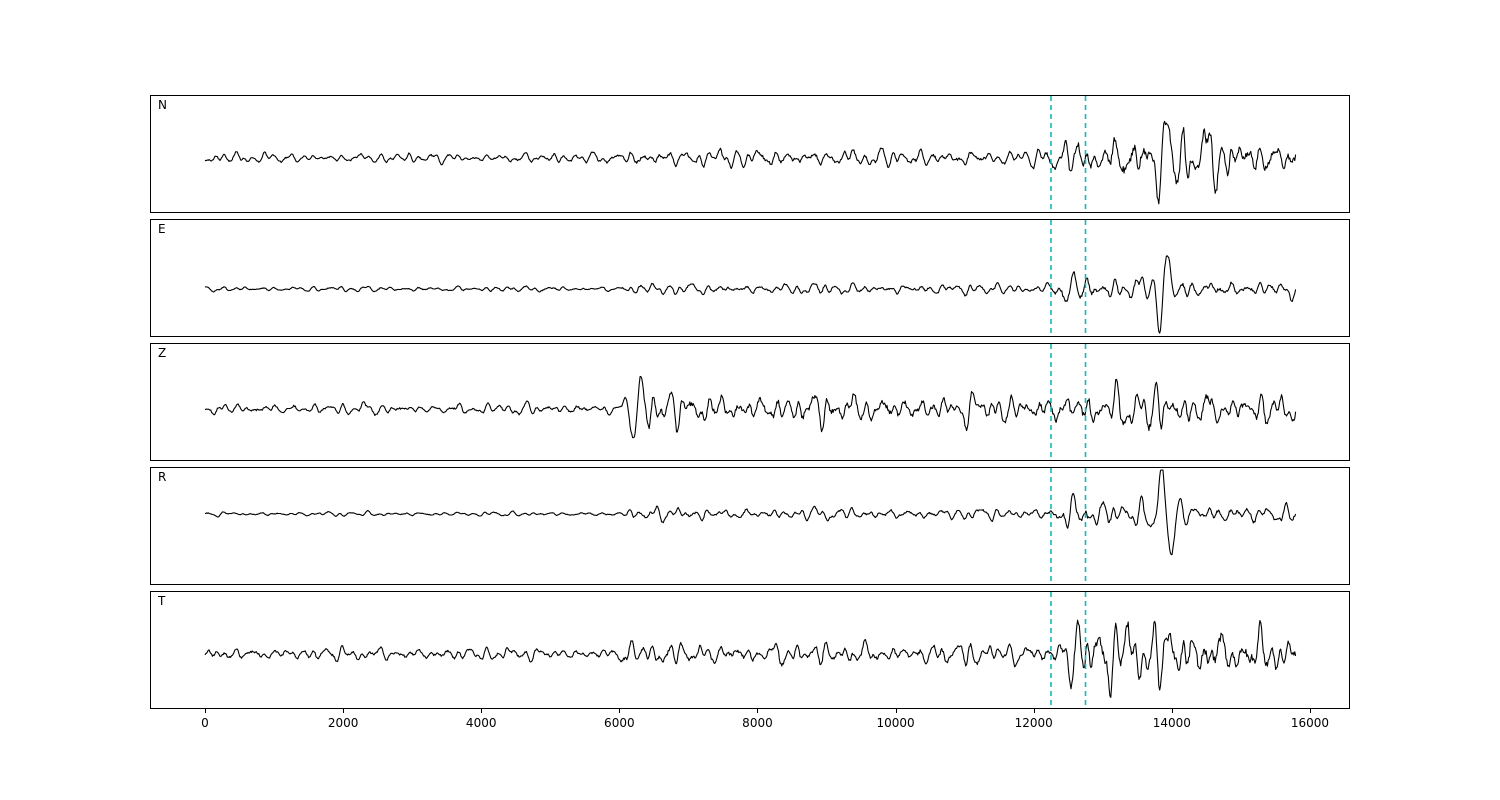 This screenshot has height=800, width=1500. I want to click on trace-n, so click(750, 162).